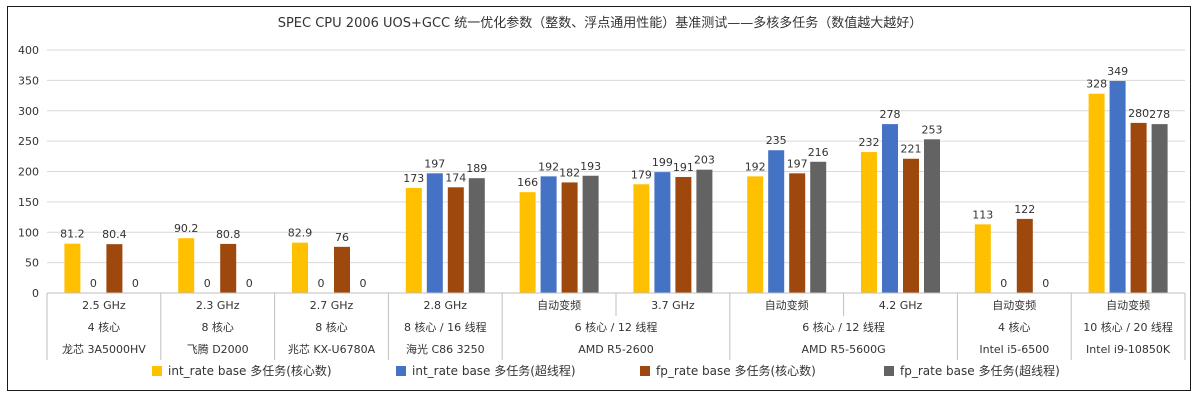  I want to click on y-tick-label: 350, so click(28, 80).